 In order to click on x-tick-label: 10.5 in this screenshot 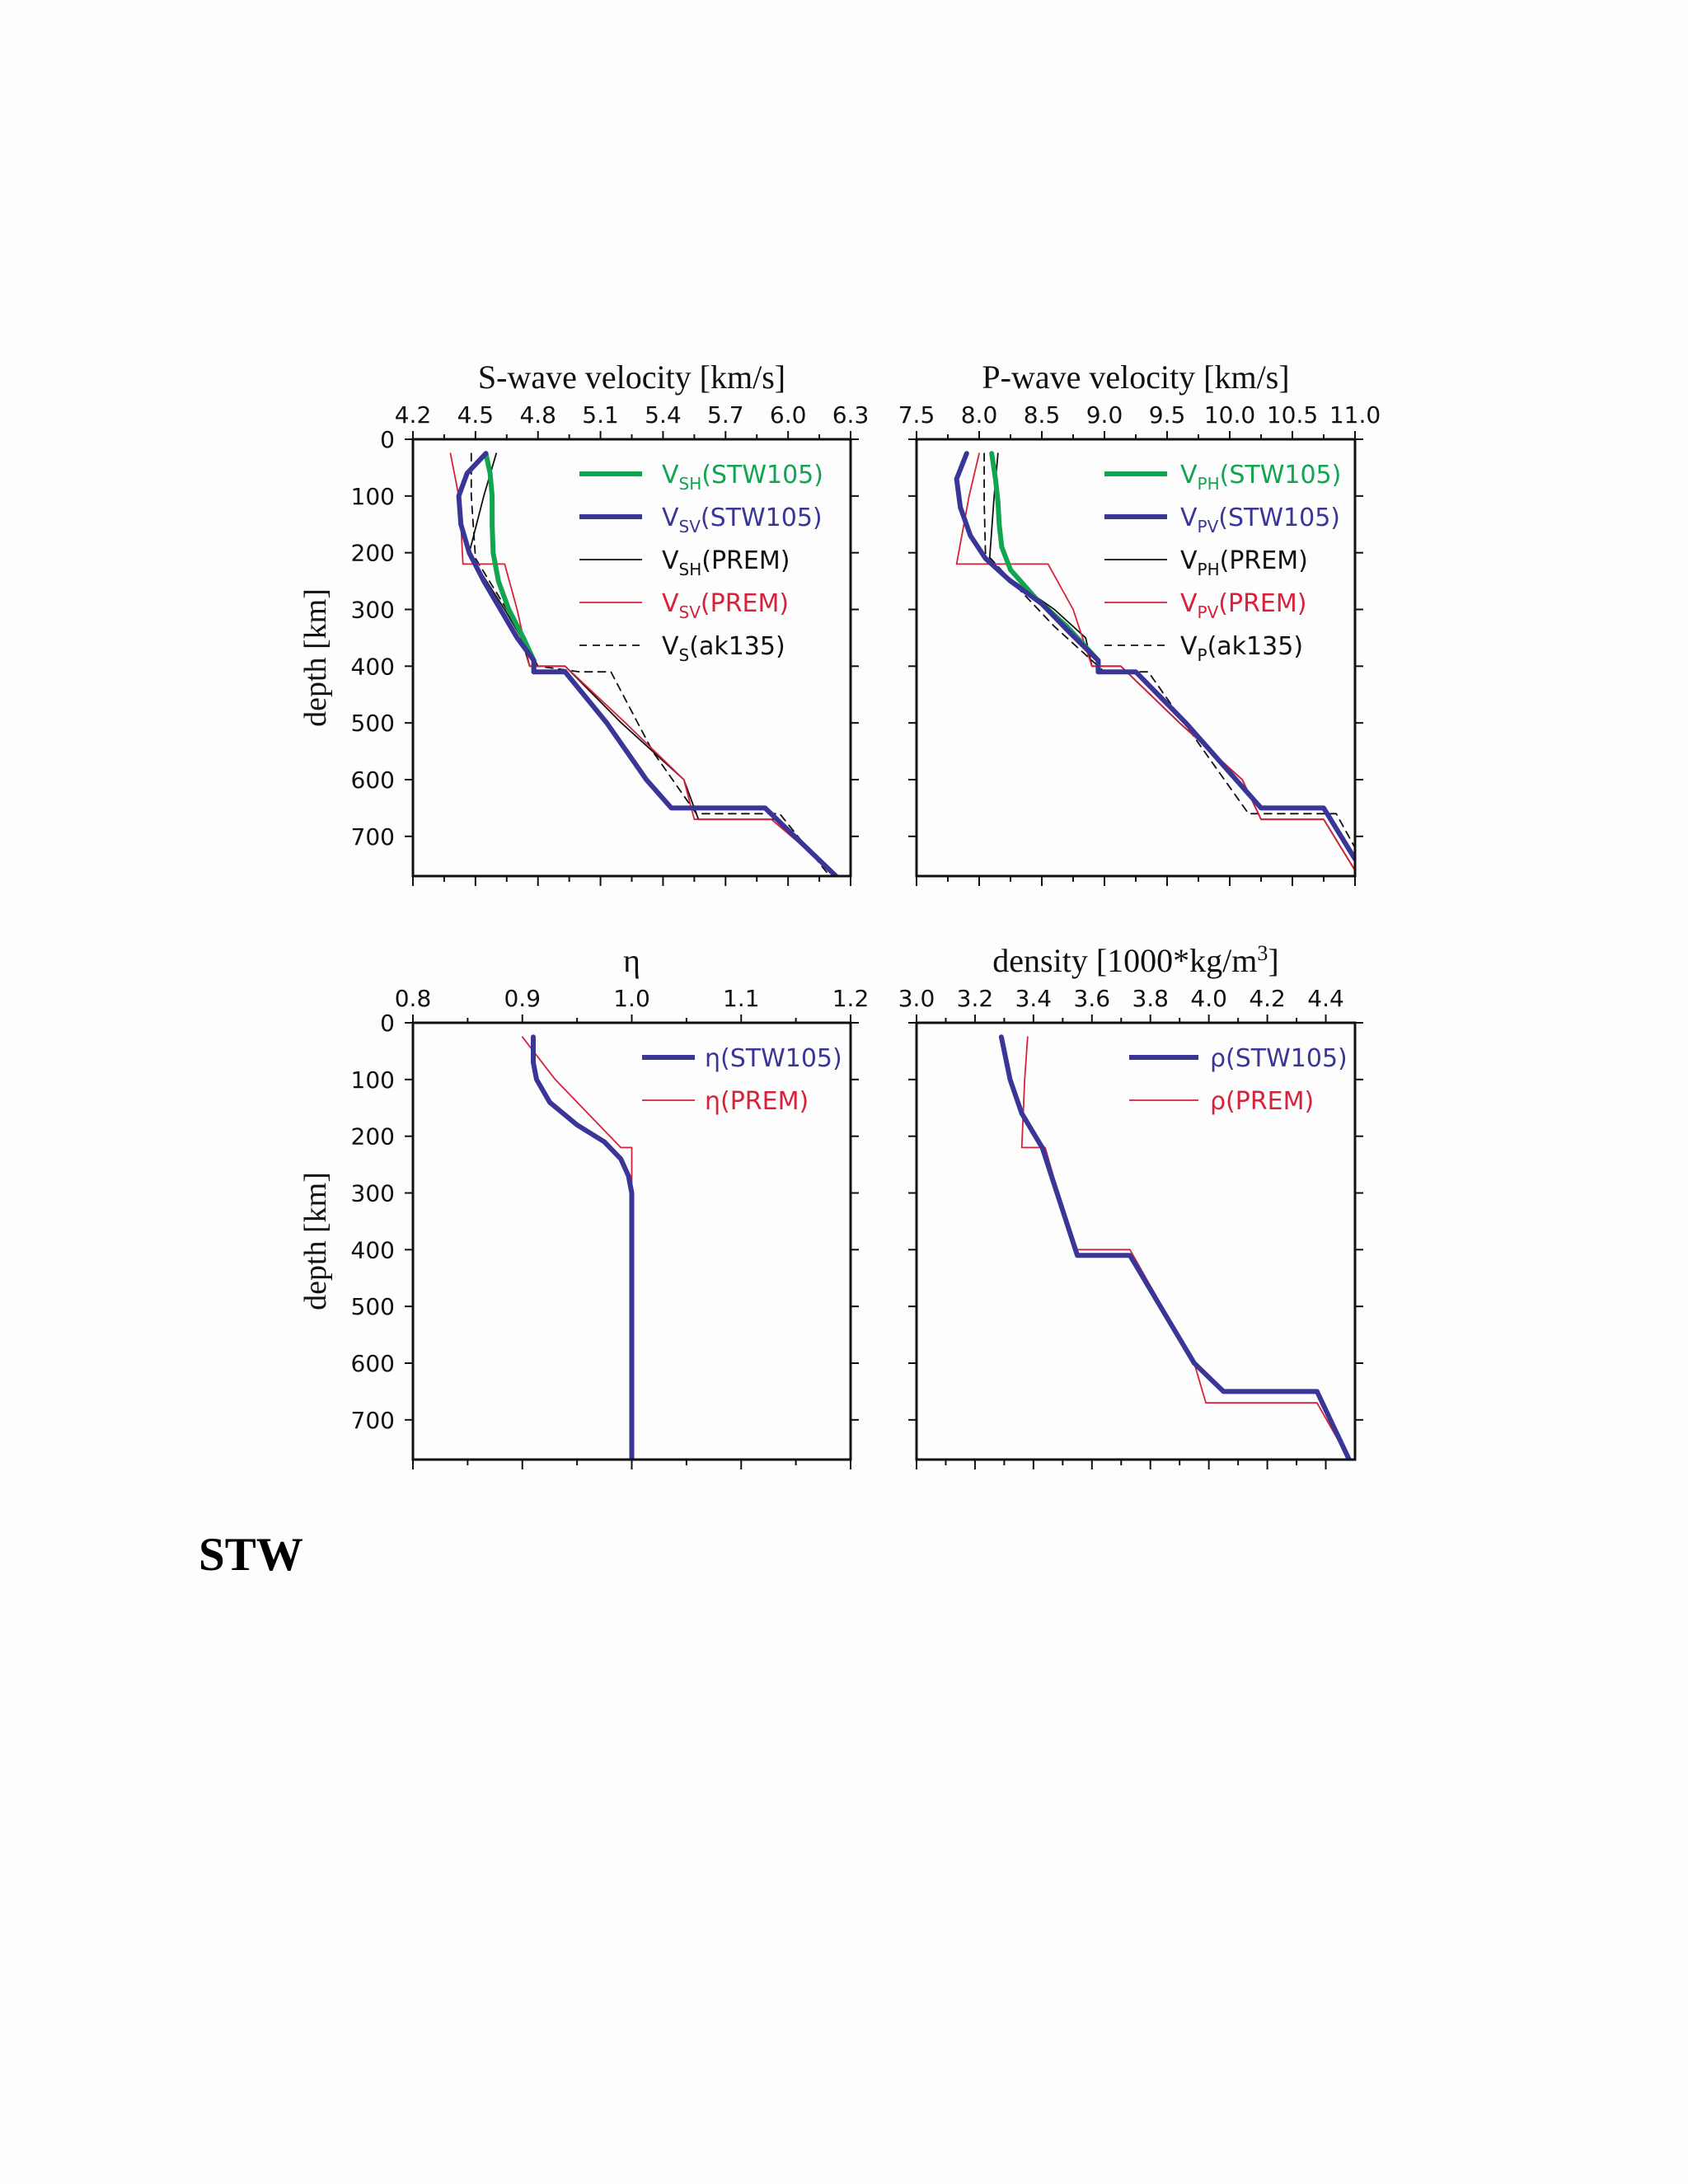, I will do `click(1293, 415)`.